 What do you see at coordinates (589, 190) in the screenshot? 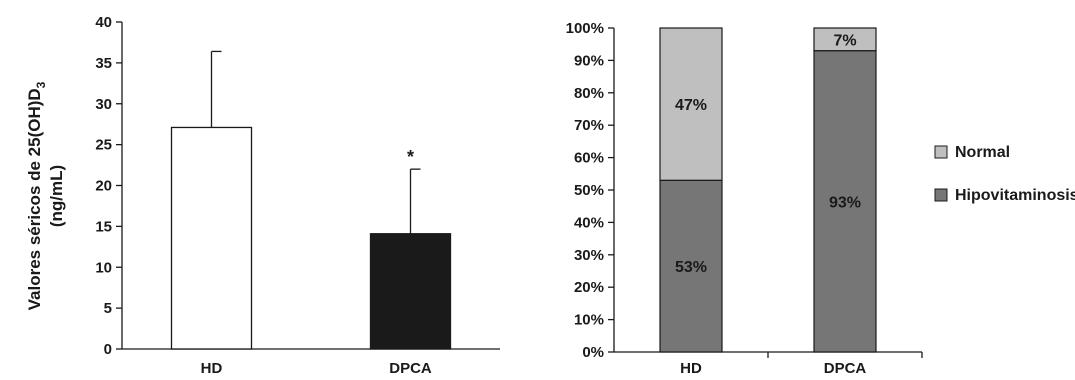
I see `y-tick-label: 50%` at bounding box center [589, 190].